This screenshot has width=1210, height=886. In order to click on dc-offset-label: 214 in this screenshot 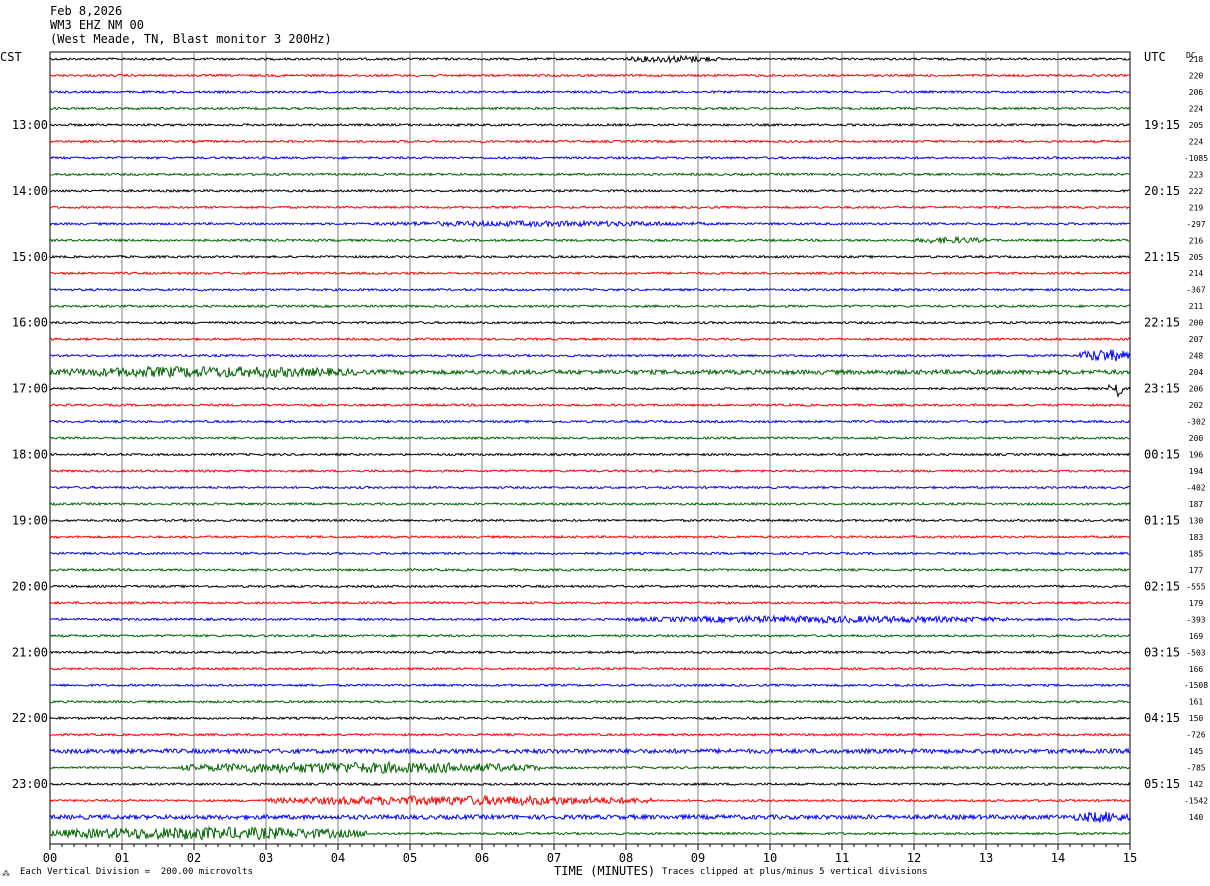, I will do `click(1196, 273)`.